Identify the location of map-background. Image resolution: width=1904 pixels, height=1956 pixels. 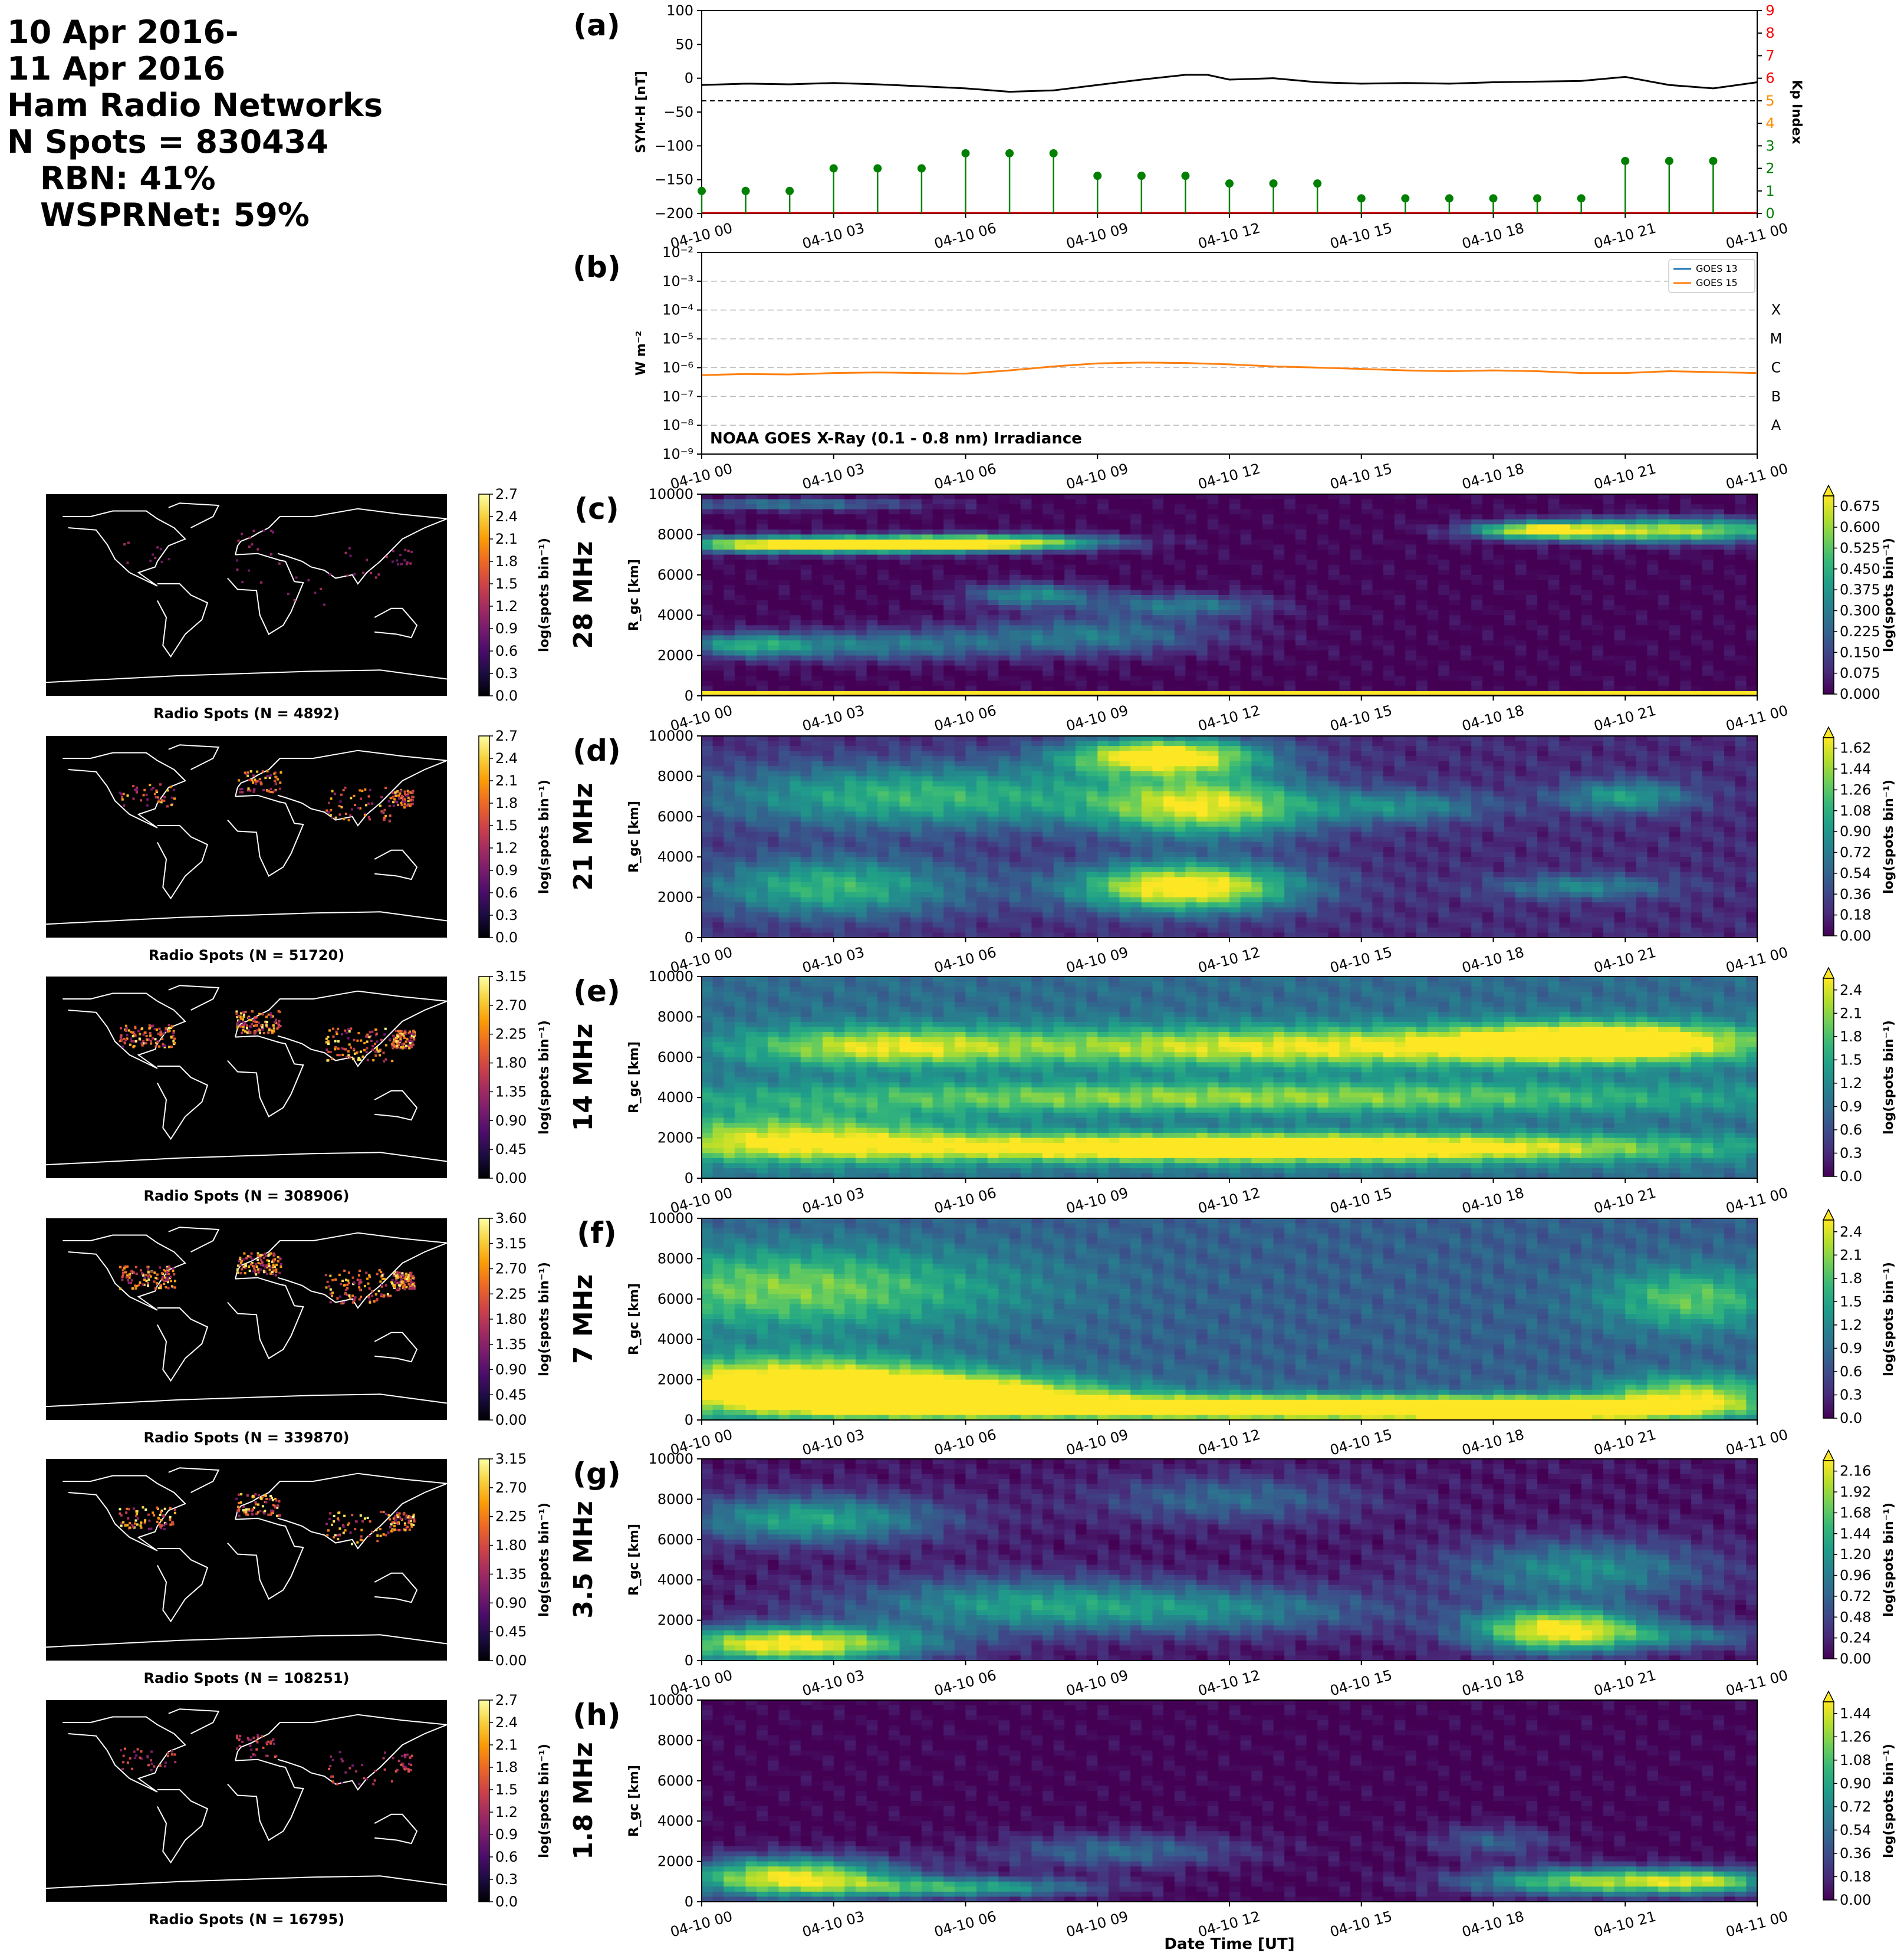
(246, 595).